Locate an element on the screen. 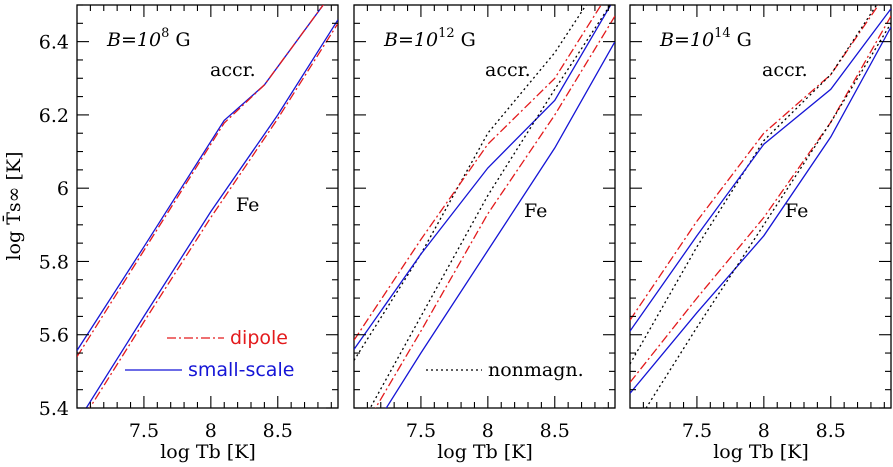  panel-3-accr-label: accr. is located at coordinates (785, 70).